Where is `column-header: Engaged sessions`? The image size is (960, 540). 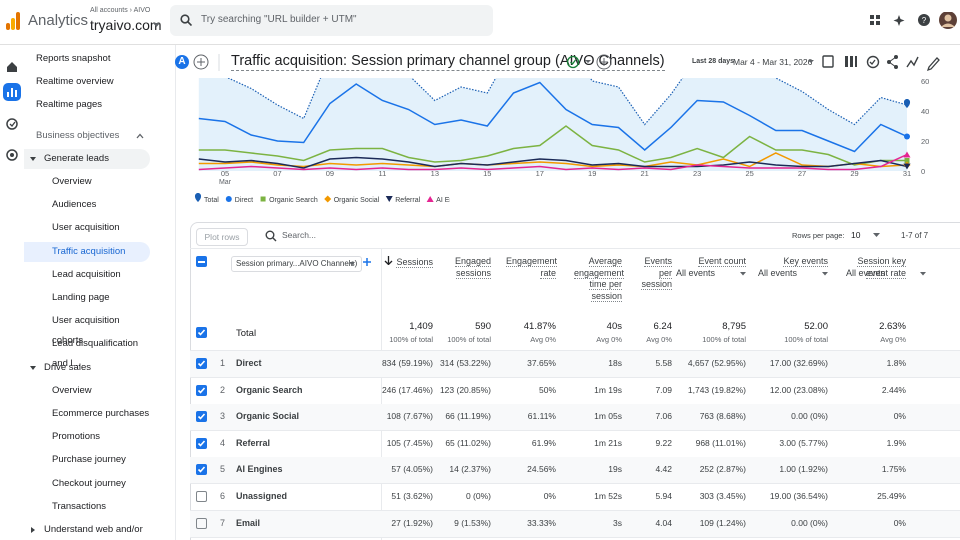
column-header: Engaged sessions is located at coordinates (466, 267).